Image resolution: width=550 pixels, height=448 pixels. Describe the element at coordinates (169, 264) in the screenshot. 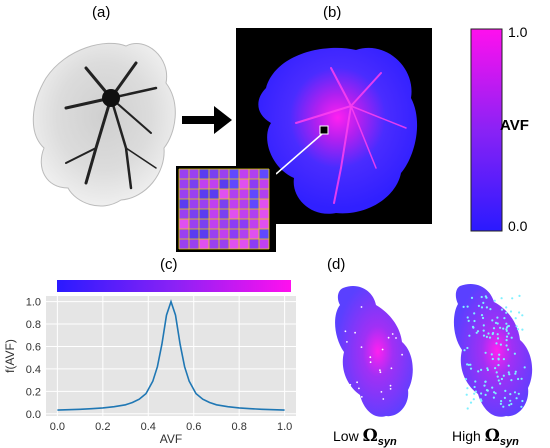

I see `panel-label-c: (c)` at that location.